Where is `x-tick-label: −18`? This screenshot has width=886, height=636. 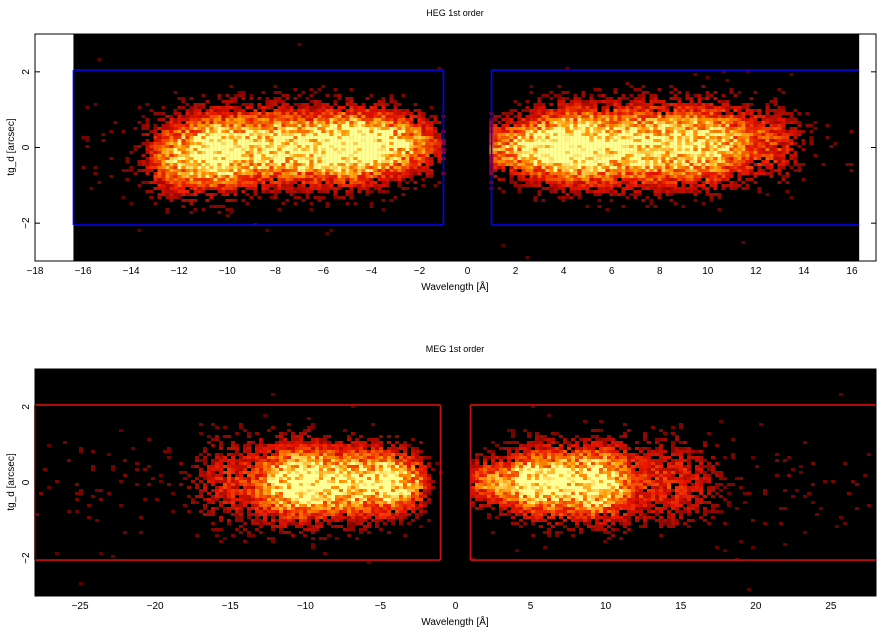 x-tick-label: −18 is located at coordinates (35, 271).